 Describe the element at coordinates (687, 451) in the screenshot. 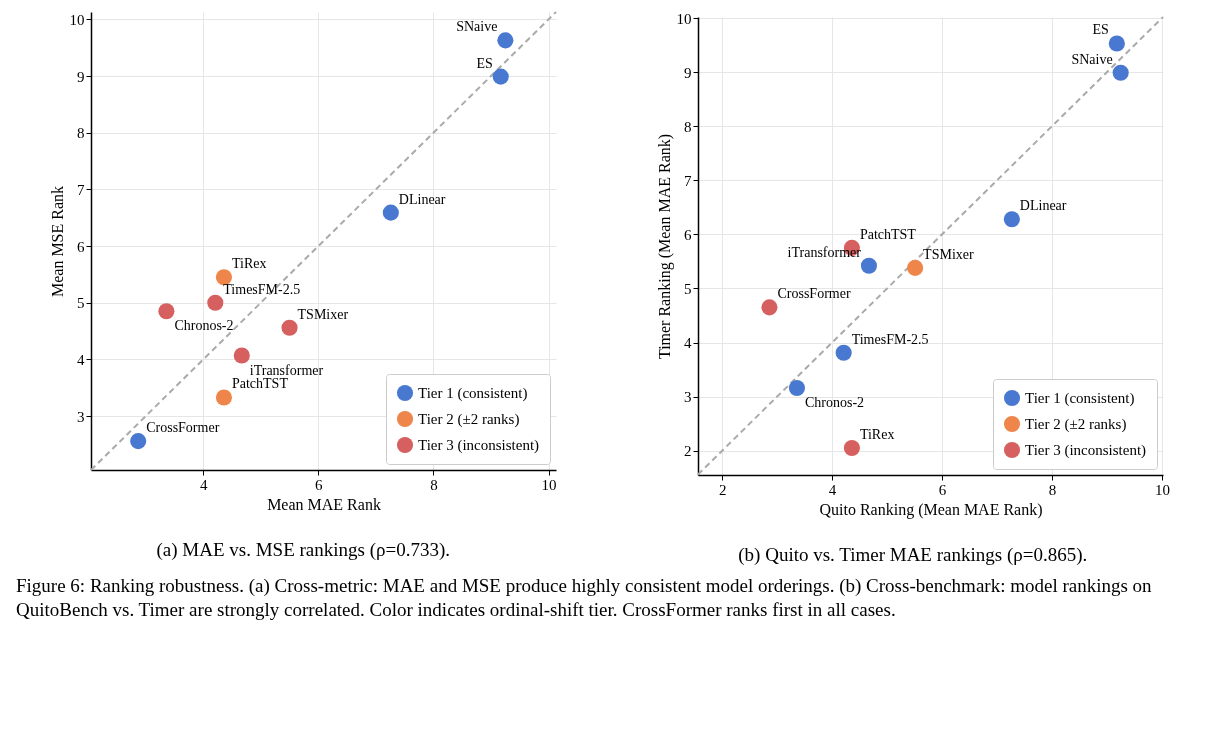

I see `y-tick-label: 2` at that location.